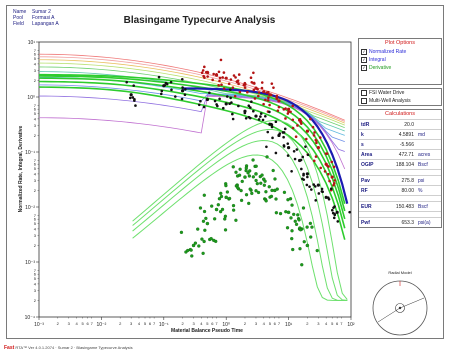 The image size is (454, 355). I want to click on calc-value: 275.8, so click(407, 180).